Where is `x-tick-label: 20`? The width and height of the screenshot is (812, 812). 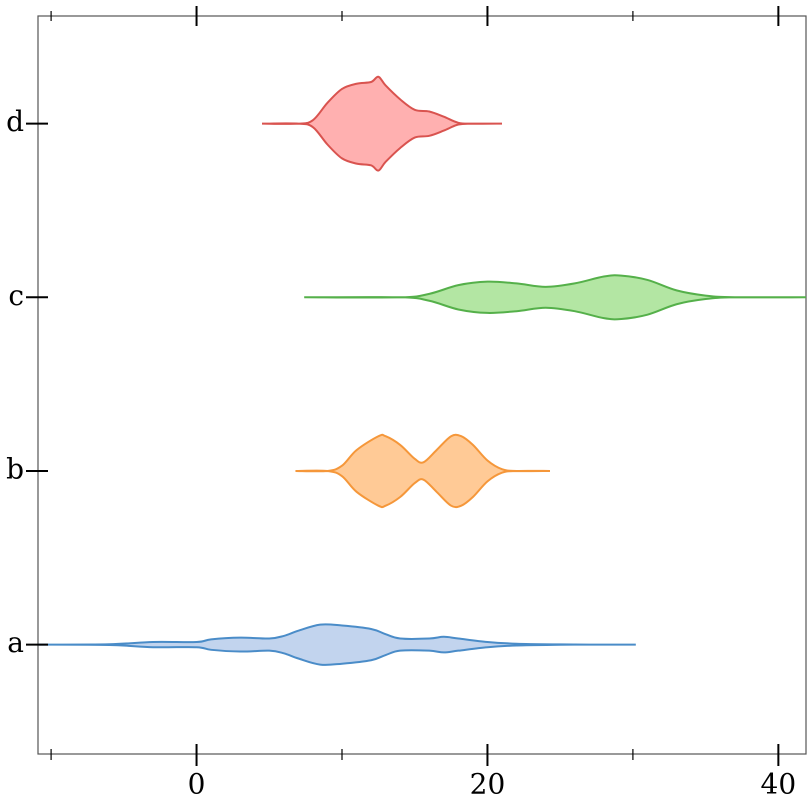
x-tick-label: 20 is located at coordinates (488, 784).